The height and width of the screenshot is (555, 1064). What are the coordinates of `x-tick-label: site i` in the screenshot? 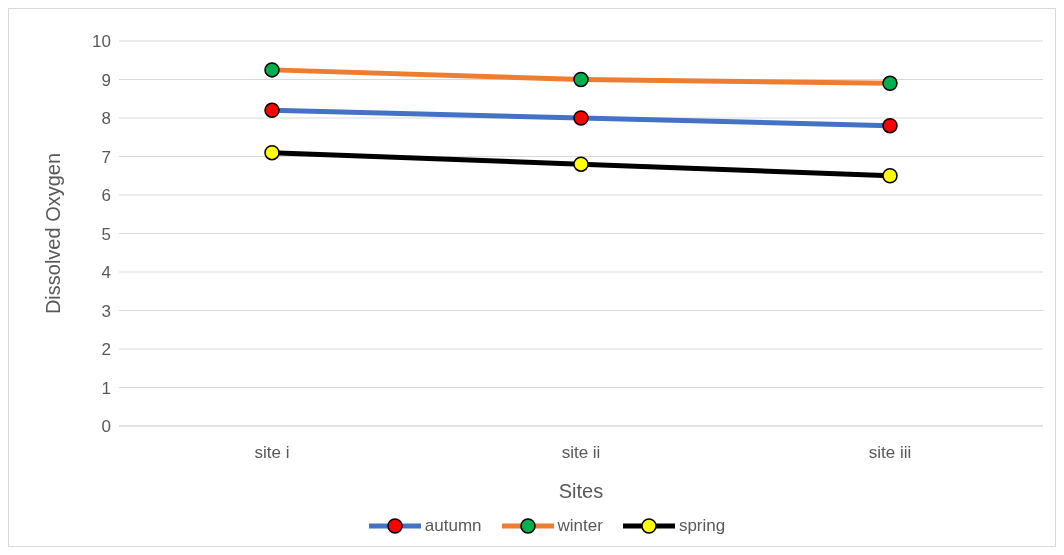 It's located at (272, 453).